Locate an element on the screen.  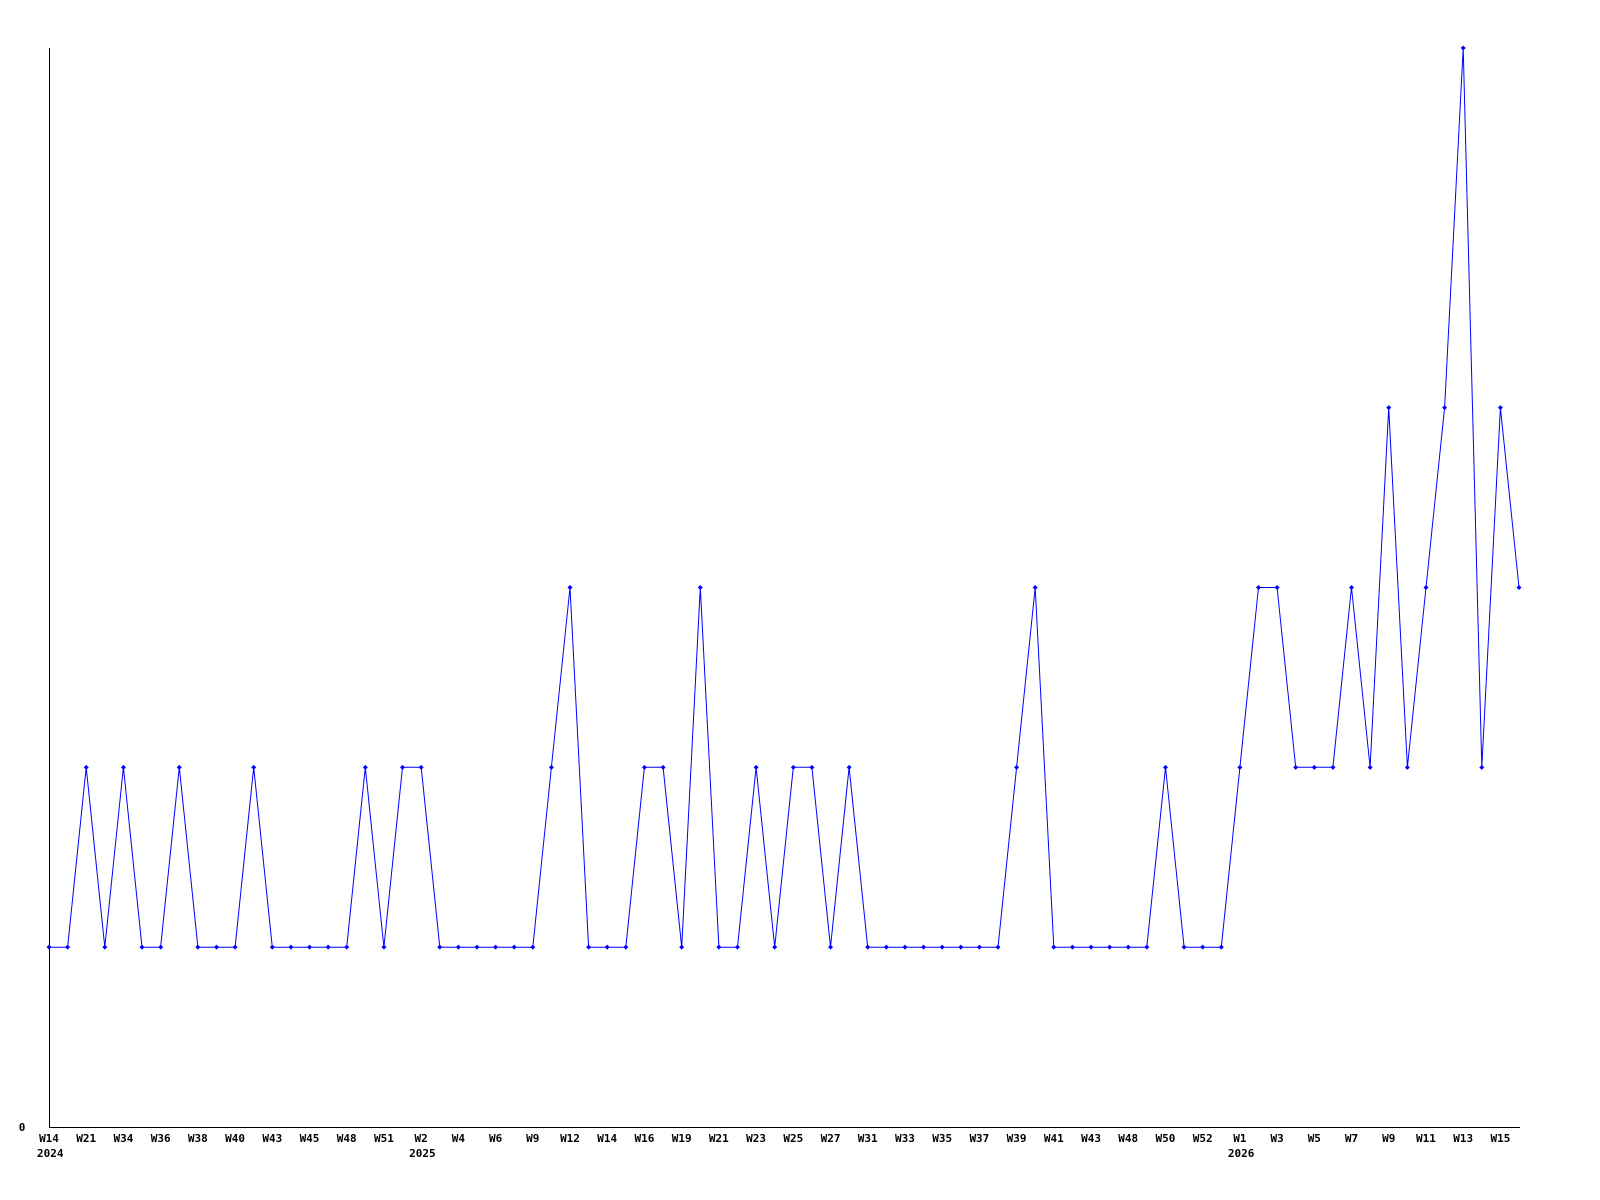
year-label: 2024 is located at coordinates (50, 1153).